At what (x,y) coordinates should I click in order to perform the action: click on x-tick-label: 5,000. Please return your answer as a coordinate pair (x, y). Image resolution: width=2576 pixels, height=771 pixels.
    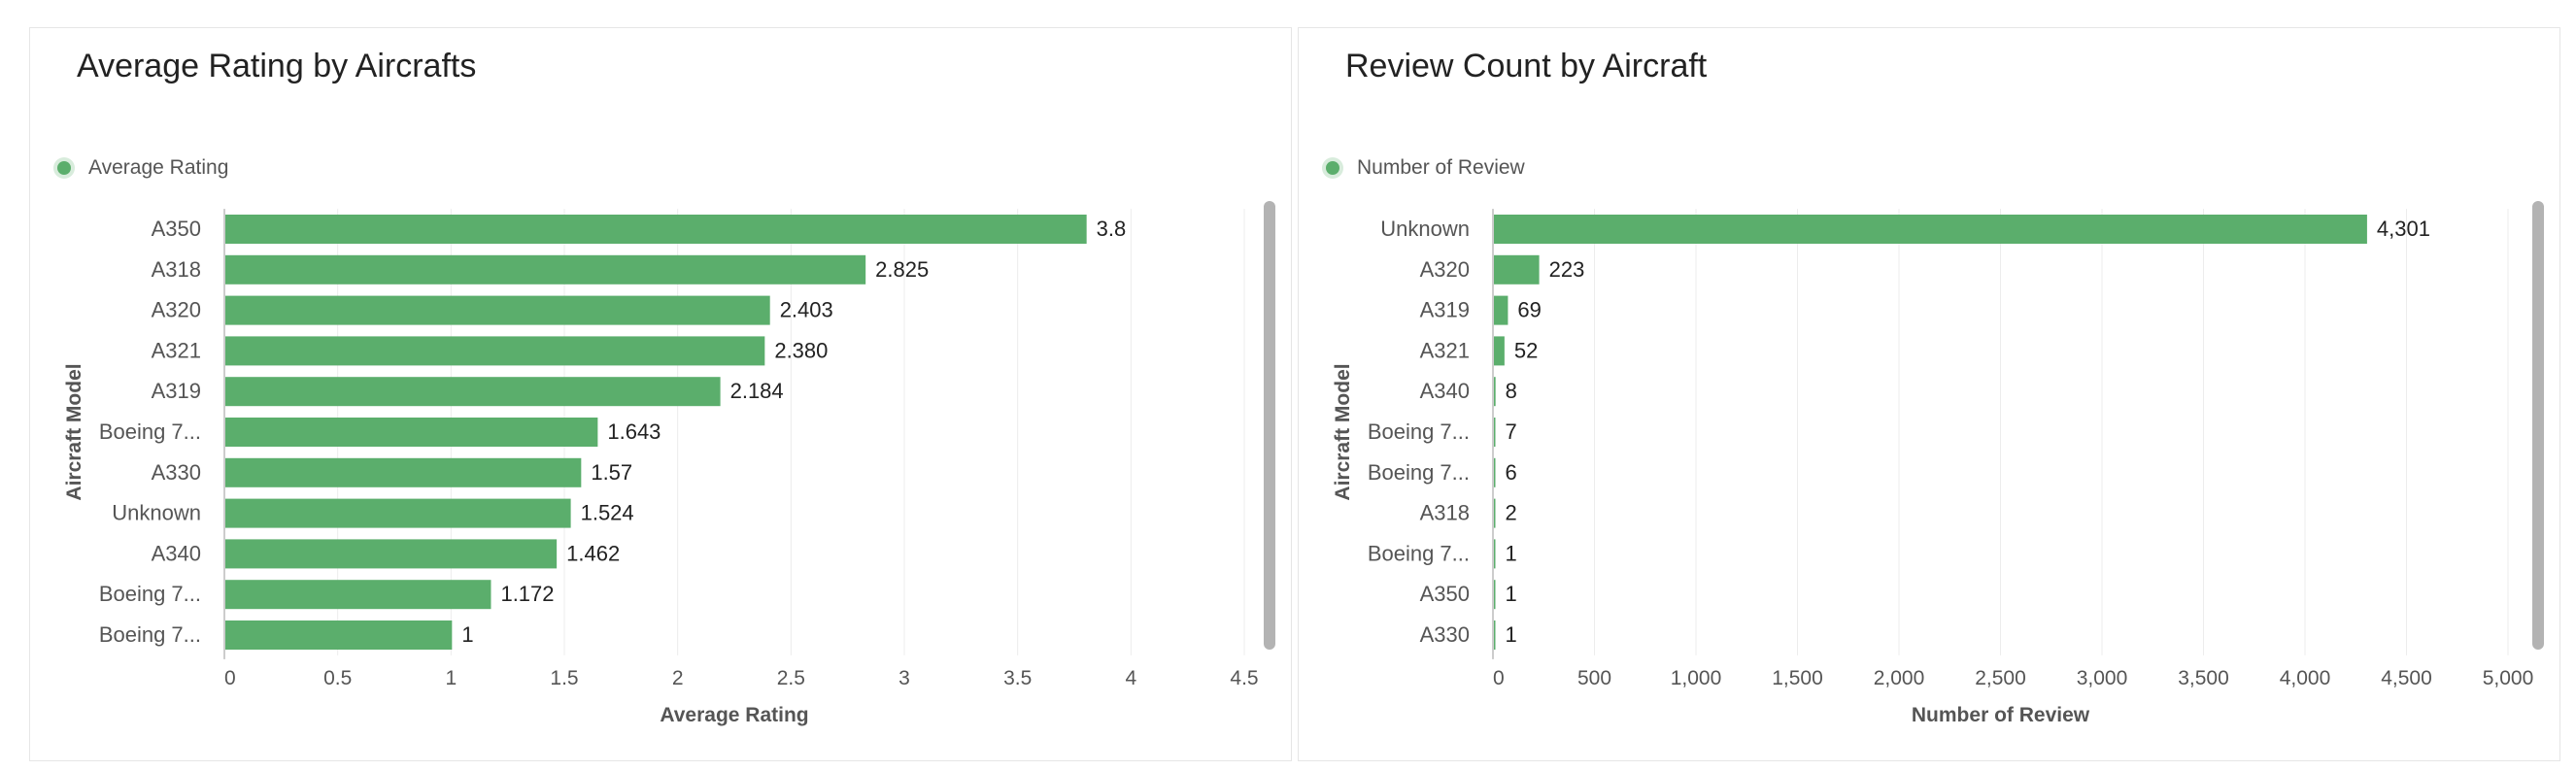
    Looking at the image, I should click on (2508, 678).